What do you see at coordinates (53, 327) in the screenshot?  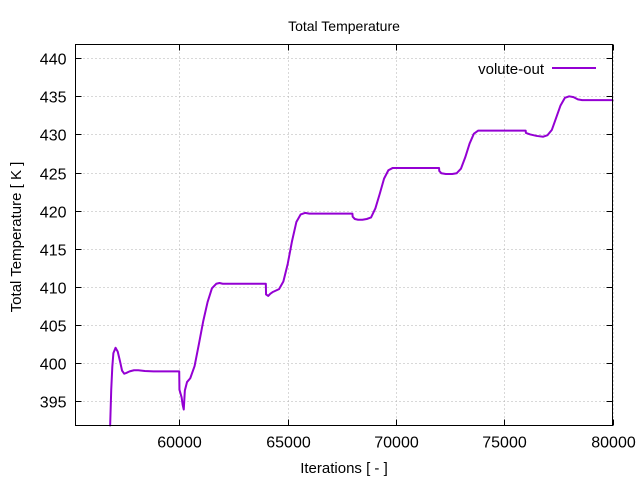 I see `y-tick-label: 405` at bounding box center [53, 327].